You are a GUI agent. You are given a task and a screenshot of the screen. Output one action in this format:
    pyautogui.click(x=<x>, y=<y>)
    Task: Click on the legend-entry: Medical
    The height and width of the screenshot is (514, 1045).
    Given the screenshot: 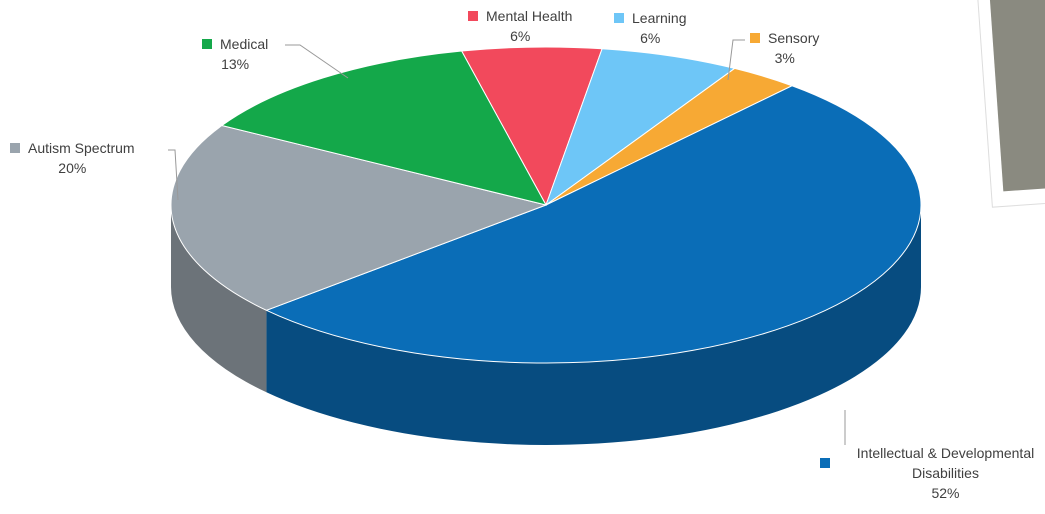 What is the action you would take?
    pyautogui.click(x=235, y=44)
    